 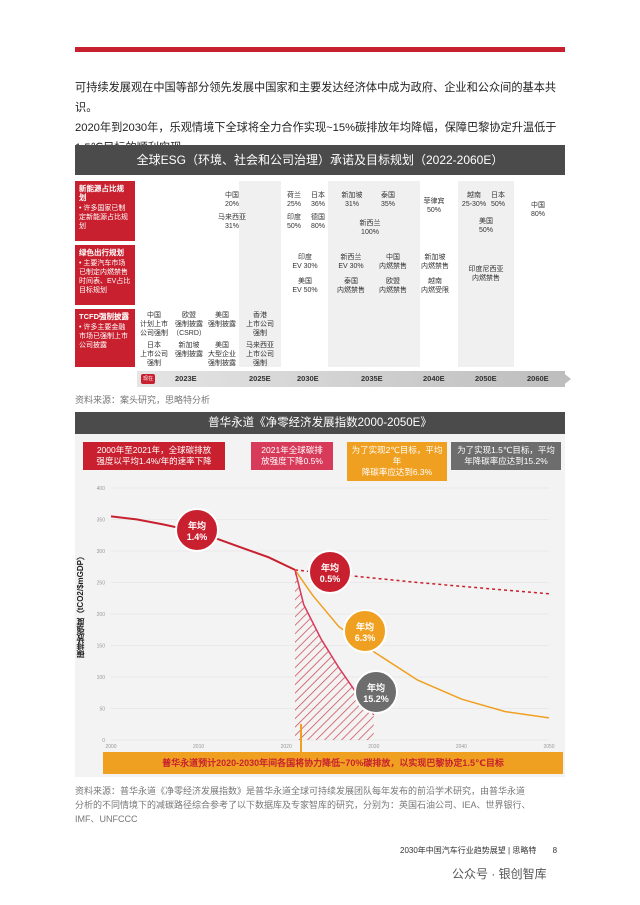 What do you see at coordinates (422, 644) in the screenshot?
I see `series-2c-path` at bounding box center [422, 644].